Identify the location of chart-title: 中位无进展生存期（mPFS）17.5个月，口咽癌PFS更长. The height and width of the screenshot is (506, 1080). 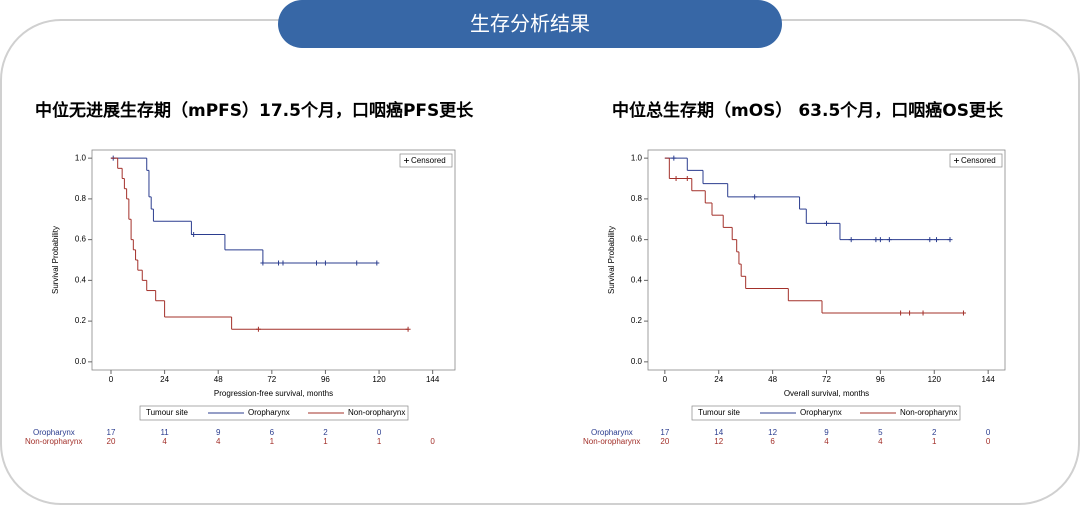
(254, 110).